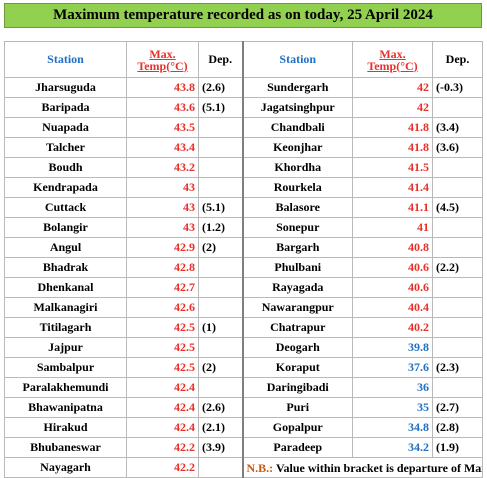  What do you see at coordinates (243, 427) in the screenshot?
I see `table-row: Hirakud 42.4 (2.1) Gopalpur 34.8 (2.8)` at bounding box center [243, 427].